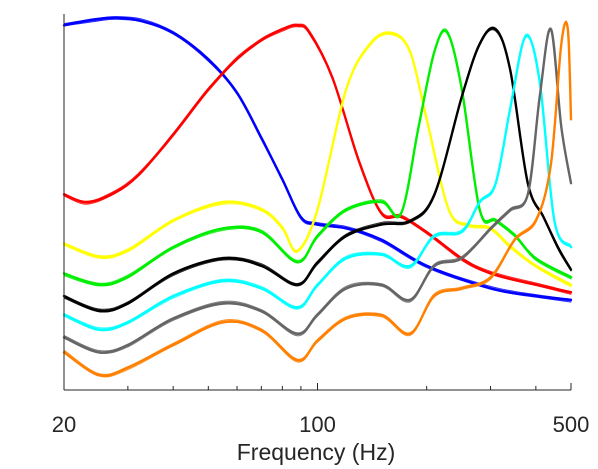 Image resolution: width=598 pixels, height=469 pixels. I want to click on x-tick-label: 500, so click(571, 424).